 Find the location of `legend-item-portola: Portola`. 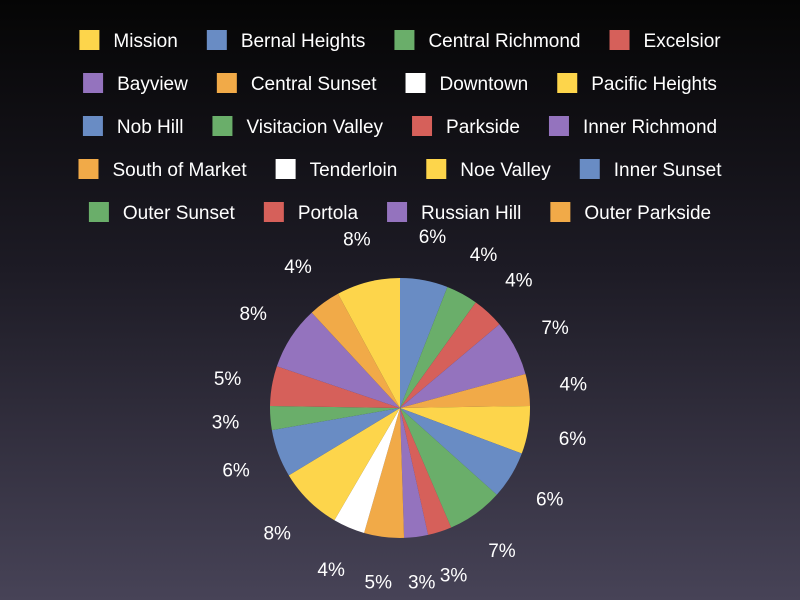

legend-item-portola: Portola is located at coordinates (311, 213).